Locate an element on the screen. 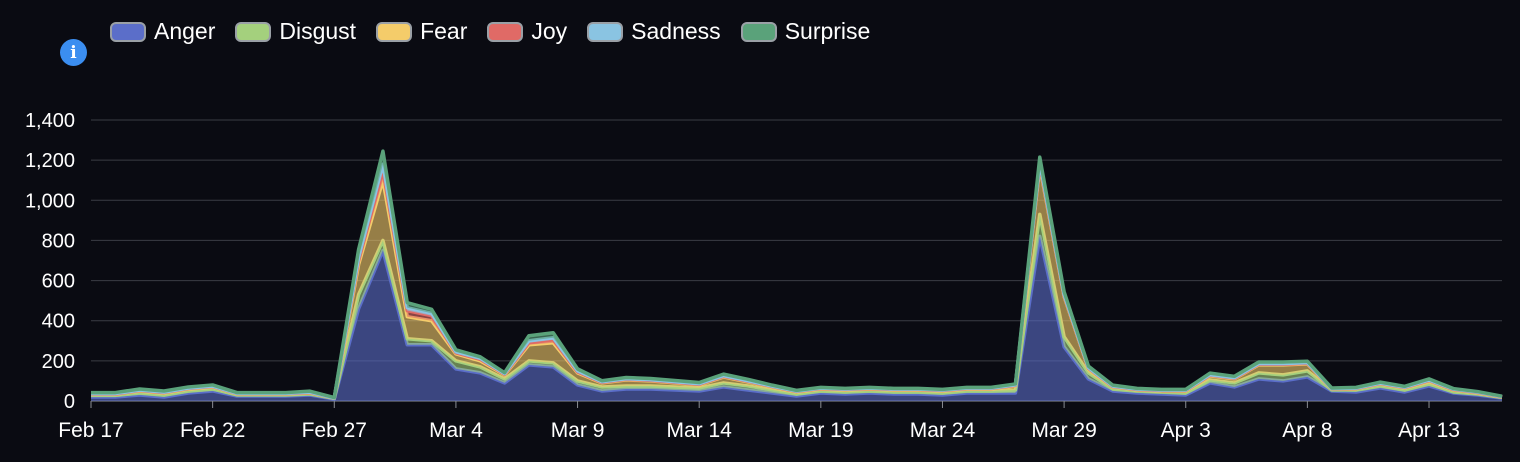 The height and width of the screenshot is (462, 1520). x-tick-label: Mar 29 is located at coordinates (1063, 430).